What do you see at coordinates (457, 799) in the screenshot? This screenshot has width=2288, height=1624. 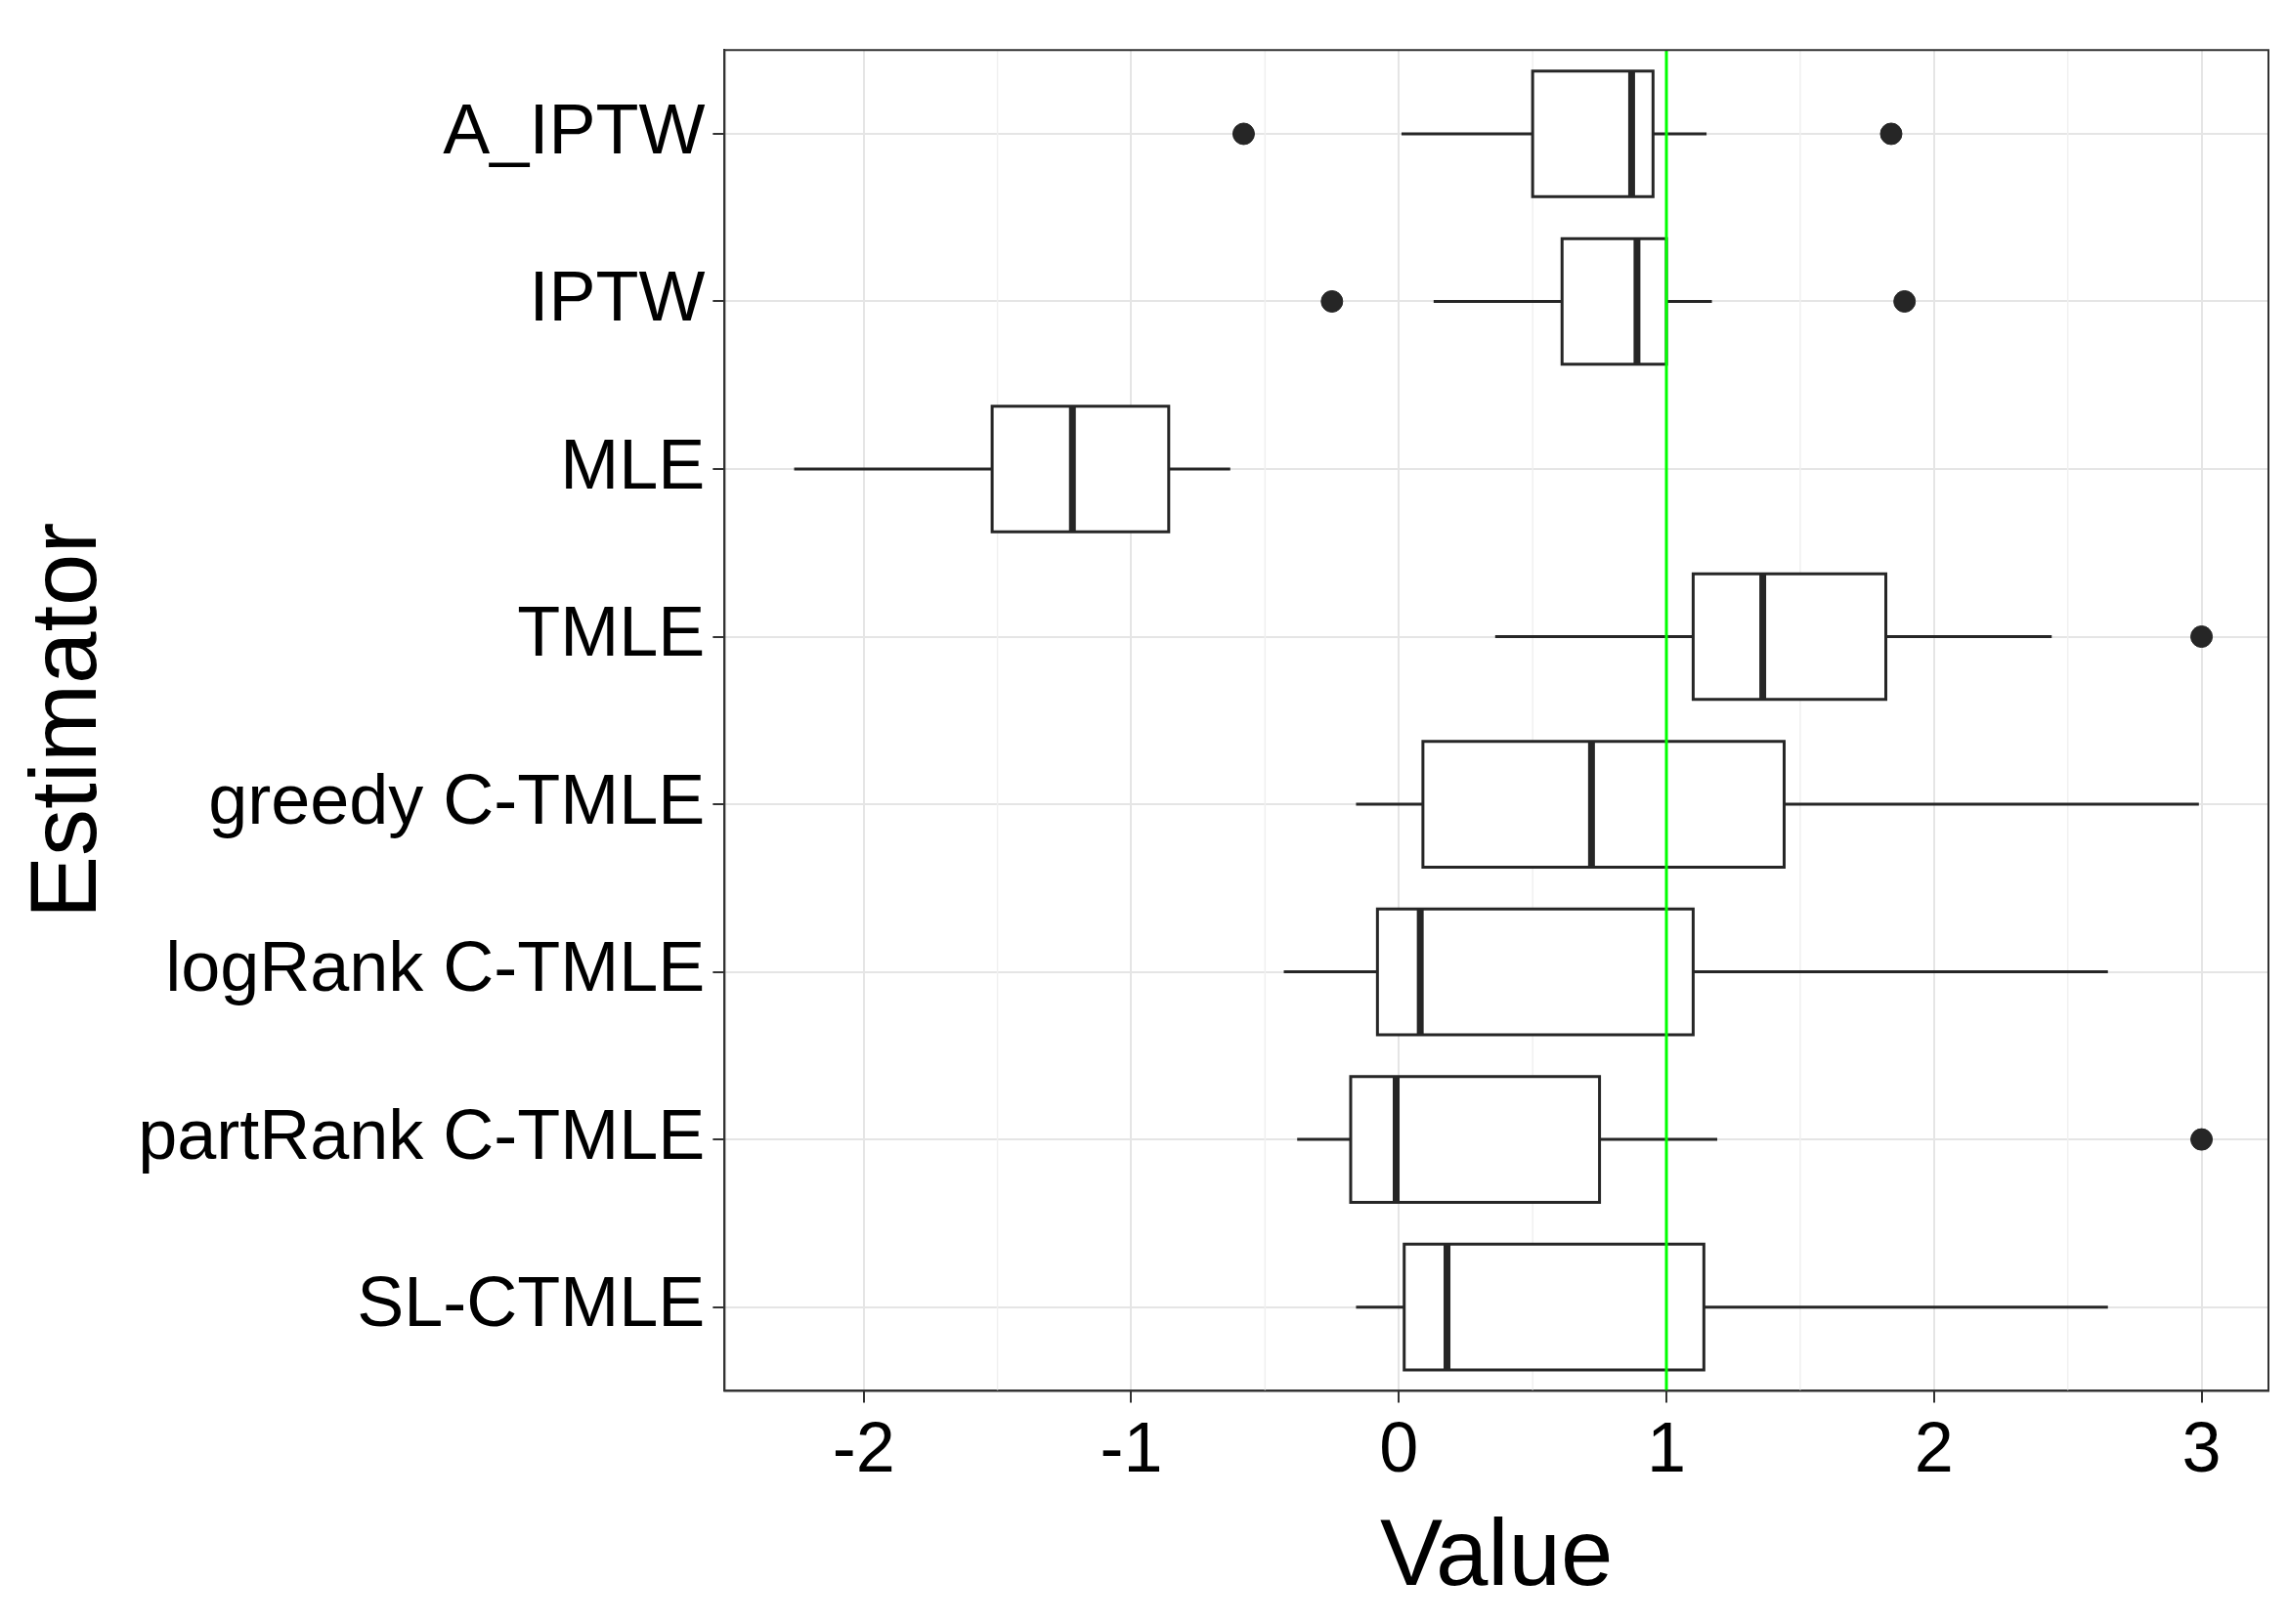 I see `y-tick-label: greedy C-TMLE` at bounding box center [457, 799].